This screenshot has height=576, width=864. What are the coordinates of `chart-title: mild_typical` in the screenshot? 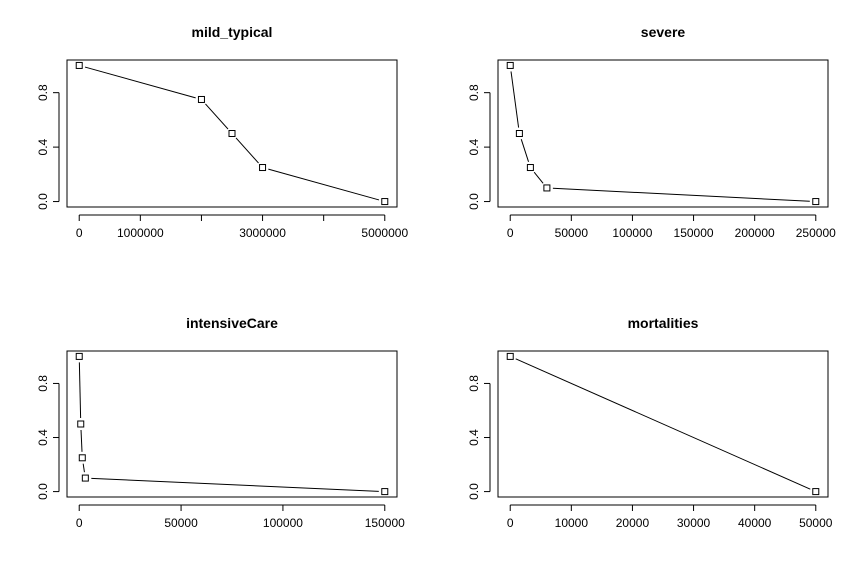 It's located at (232, 32).